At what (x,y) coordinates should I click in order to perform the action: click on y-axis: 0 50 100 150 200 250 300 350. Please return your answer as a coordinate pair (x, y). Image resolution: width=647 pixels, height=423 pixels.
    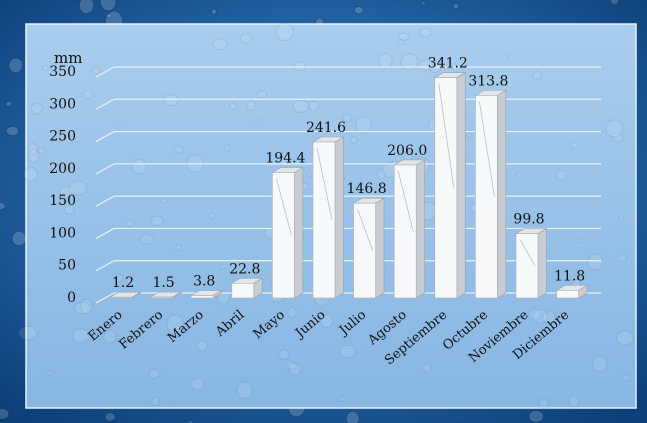
    Looking at the image, I should click on (62, 185).